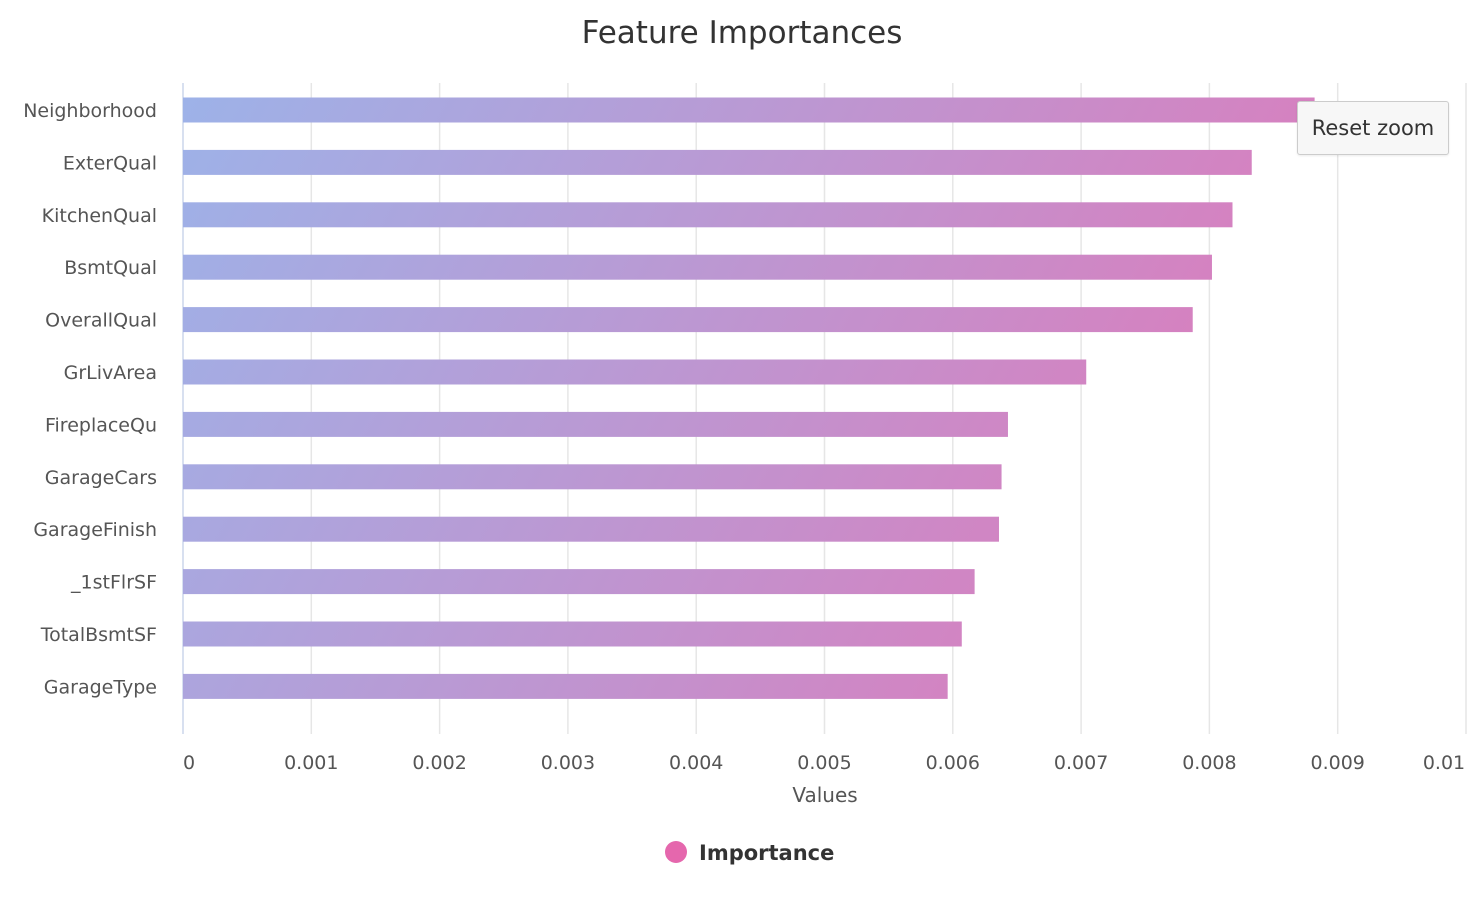  I want to click on x-axis-title: Values, so click(824, 795).